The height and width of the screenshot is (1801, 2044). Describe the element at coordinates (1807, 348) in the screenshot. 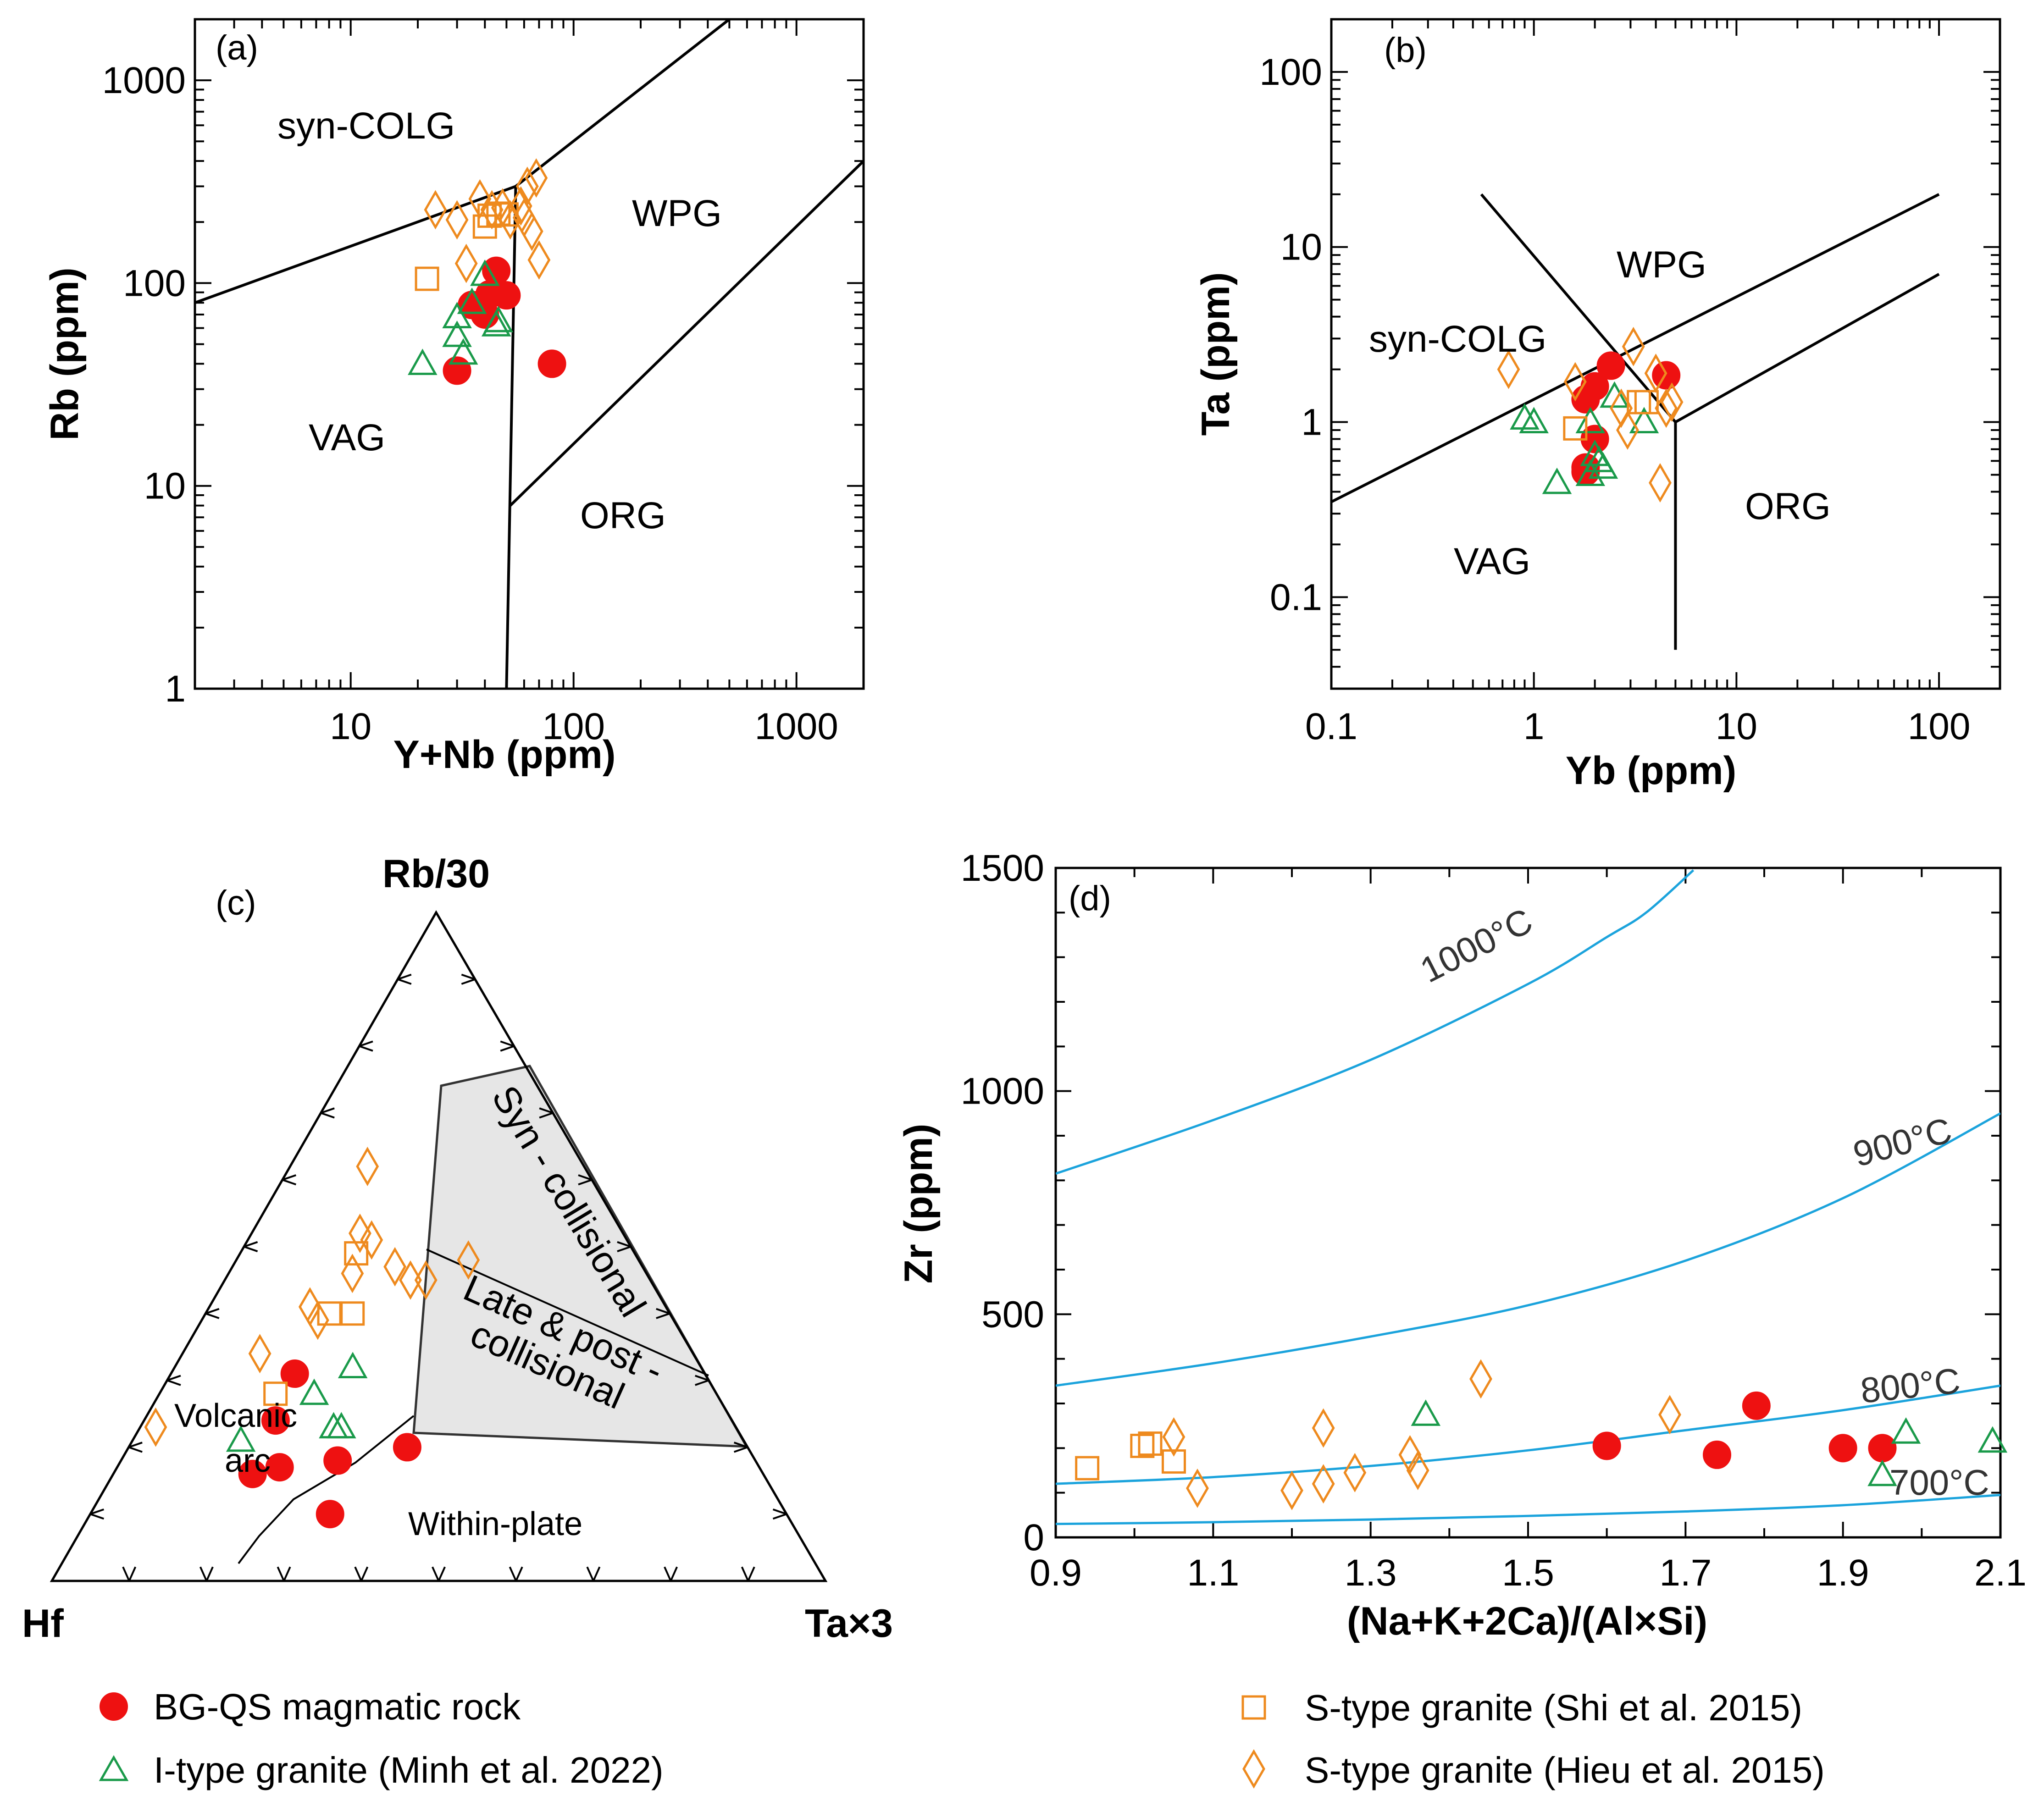

I see `discrimination-boundary` at that location.